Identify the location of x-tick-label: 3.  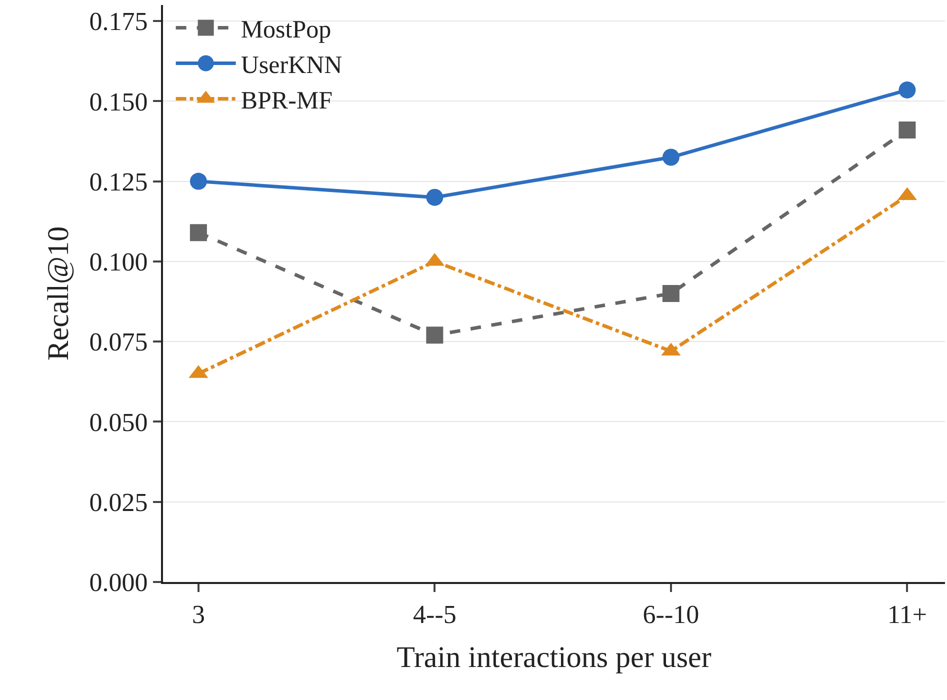
(198, 615).